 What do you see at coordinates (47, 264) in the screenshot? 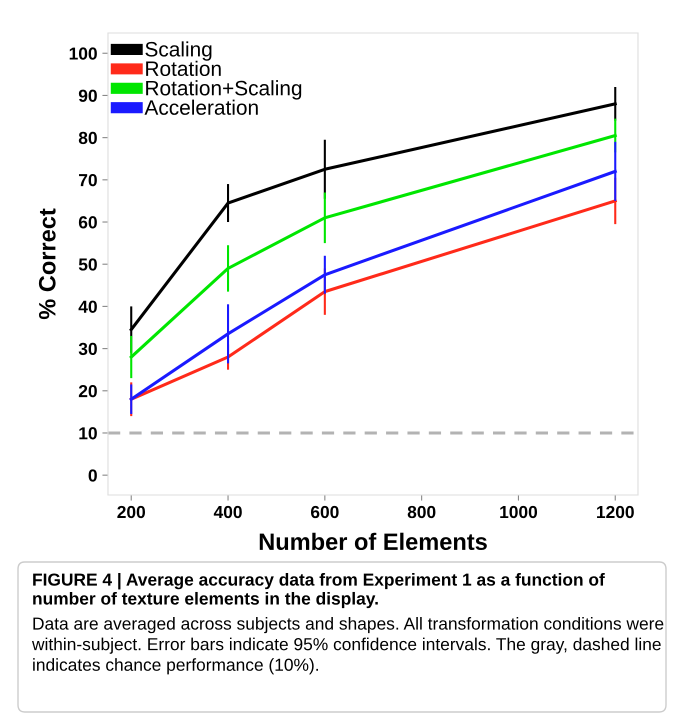
I see `y-axis-title: % Correct` at bounding box center [47, 264].